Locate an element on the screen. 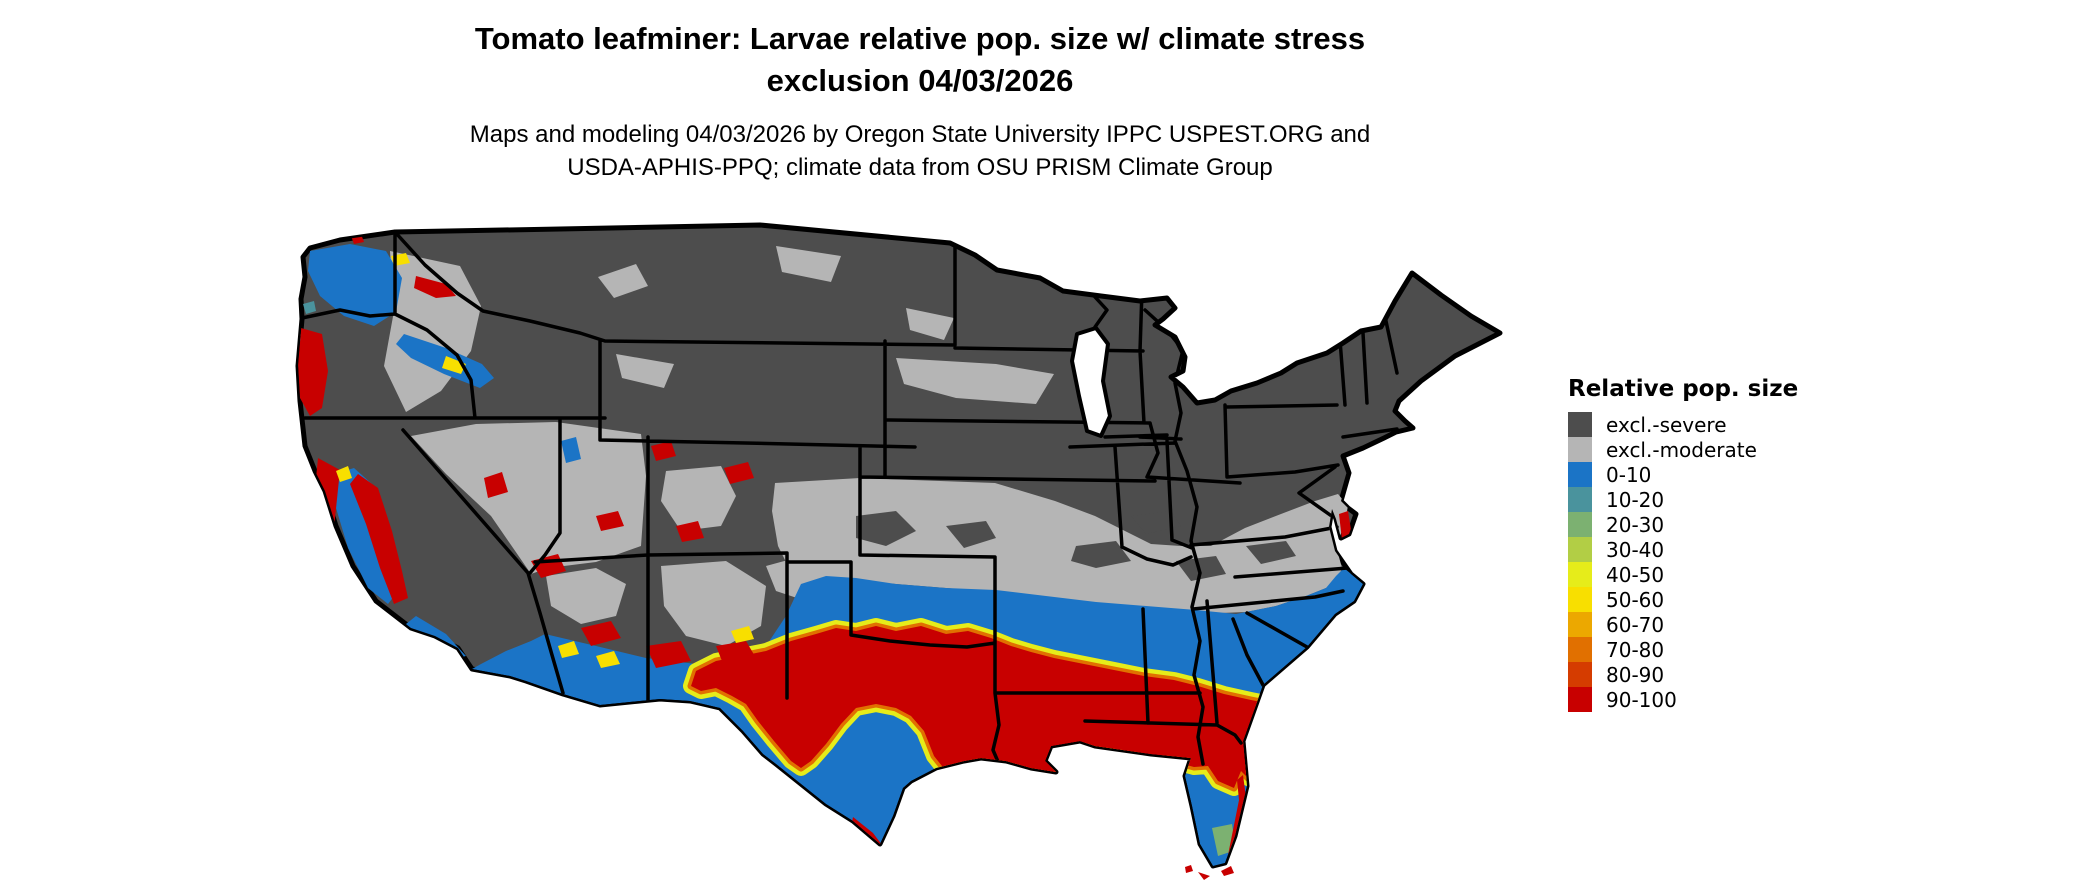 The image size is (2100, 892). legend-label-60-70: 60-70 is located at coordinates (1635, 624).